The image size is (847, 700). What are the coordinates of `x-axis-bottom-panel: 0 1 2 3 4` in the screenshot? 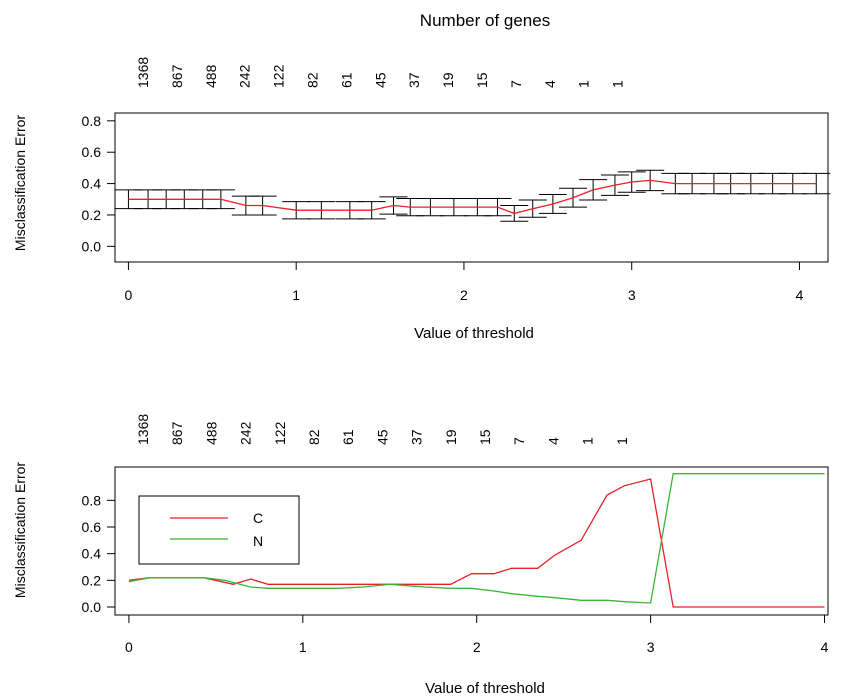 It's located at (477, 635).